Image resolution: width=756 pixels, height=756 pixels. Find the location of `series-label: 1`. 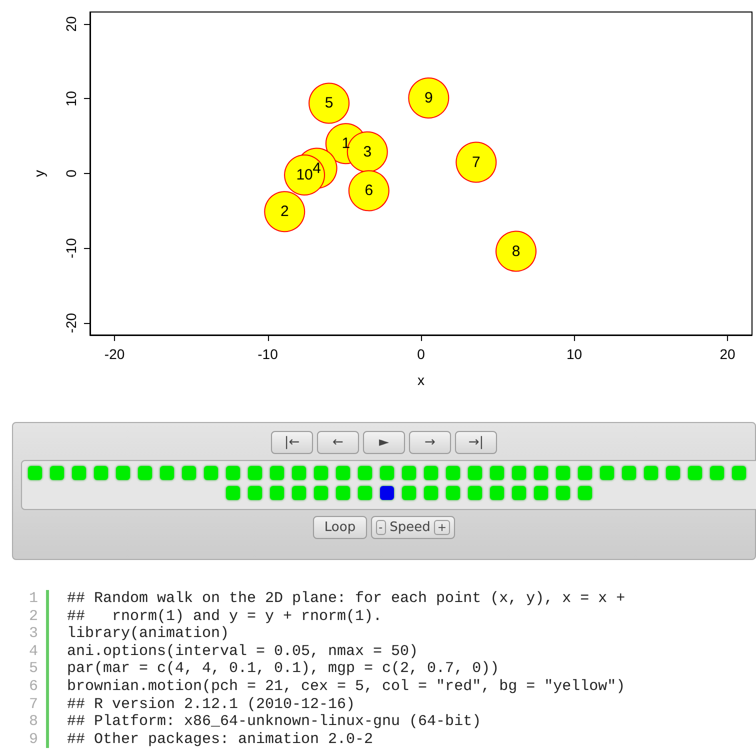

series-label: 1 is located at coordinates (346, 143).